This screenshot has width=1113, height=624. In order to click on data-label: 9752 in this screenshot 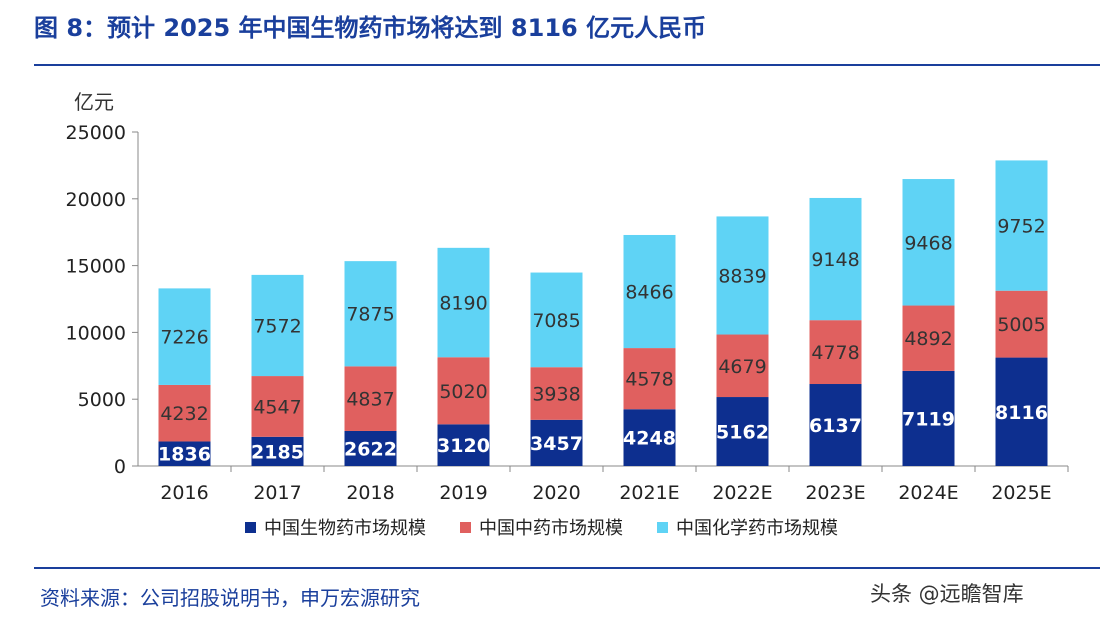, I will do `click(1021, 227)`.